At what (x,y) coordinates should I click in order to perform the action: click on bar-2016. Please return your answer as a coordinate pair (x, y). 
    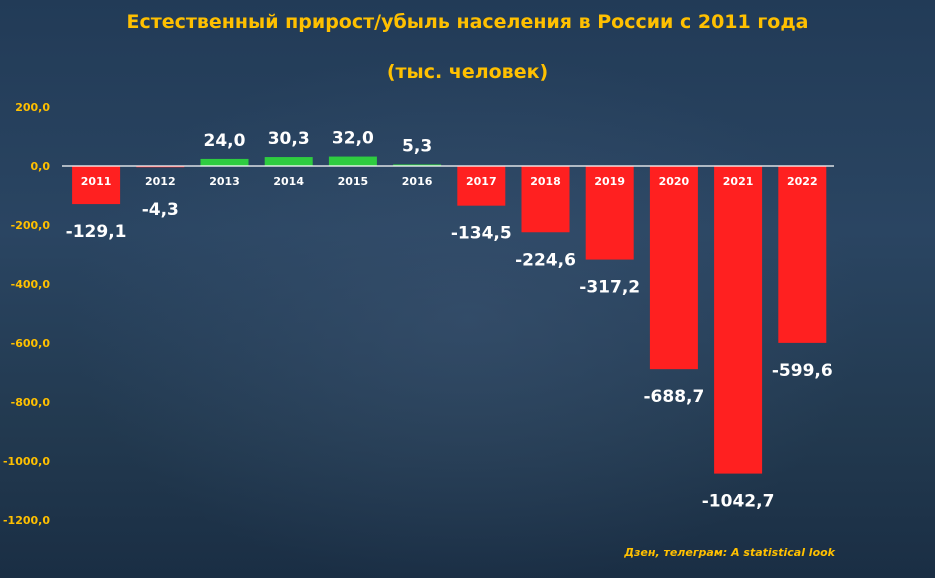
    Looking at the image, I should click on (417, 165).